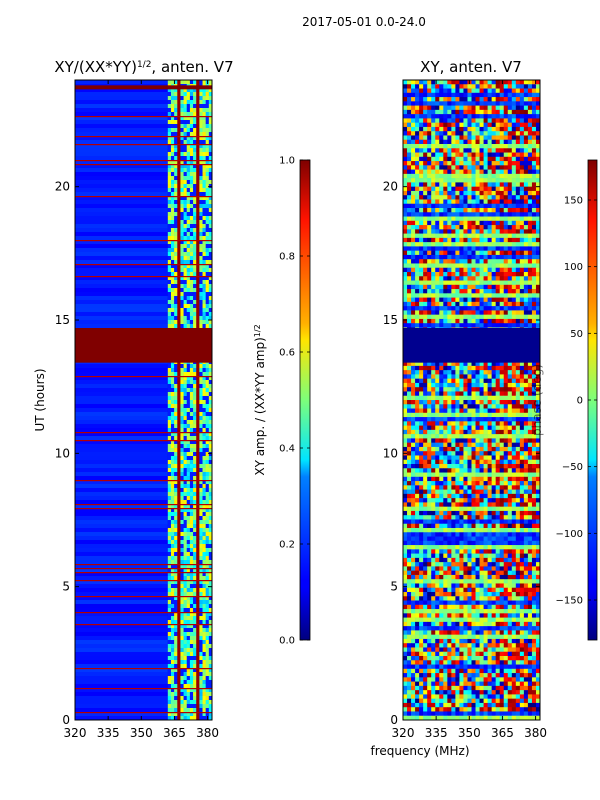 The height and width of the screenshot is (800, 600). I want to click on colorbar-amplitude-label-main: XY amp. / (XX*YY amp), so click(260, 406).